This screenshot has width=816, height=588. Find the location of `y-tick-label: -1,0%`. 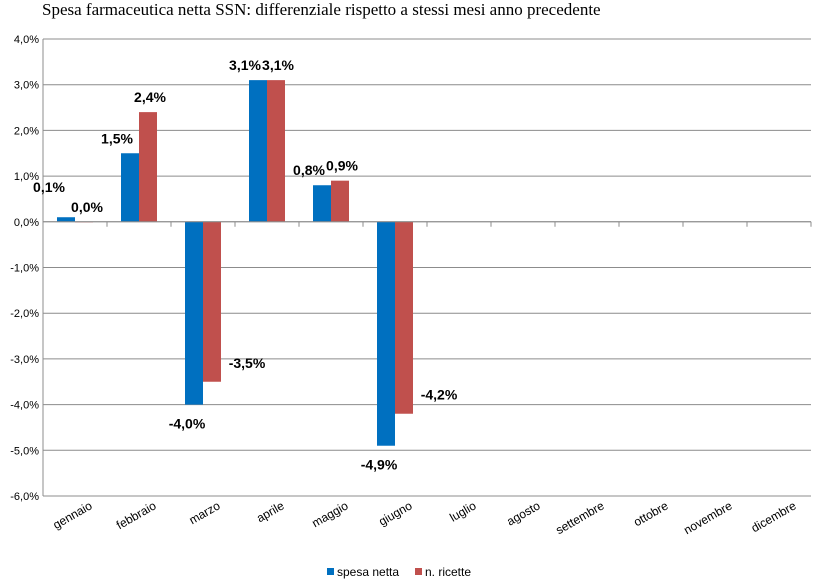

y-tick-label: -1,0% is located at coordinates (24, 269).